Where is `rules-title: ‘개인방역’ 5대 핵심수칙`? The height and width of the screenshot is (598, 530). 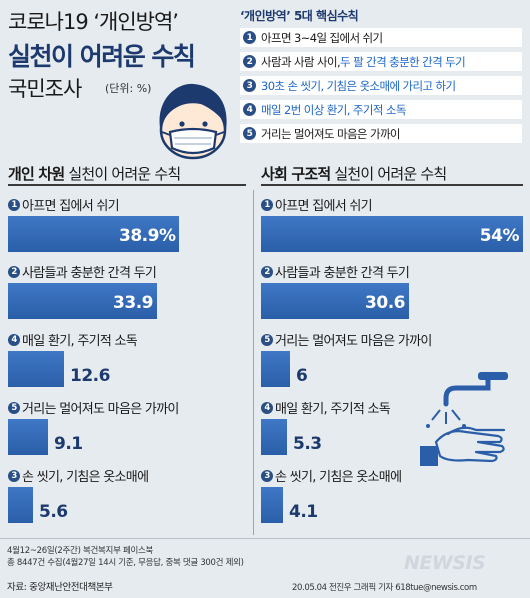
rules-title: ‘개인방역’ 5대 핵심수칙 is located at coordinates (299, 16).